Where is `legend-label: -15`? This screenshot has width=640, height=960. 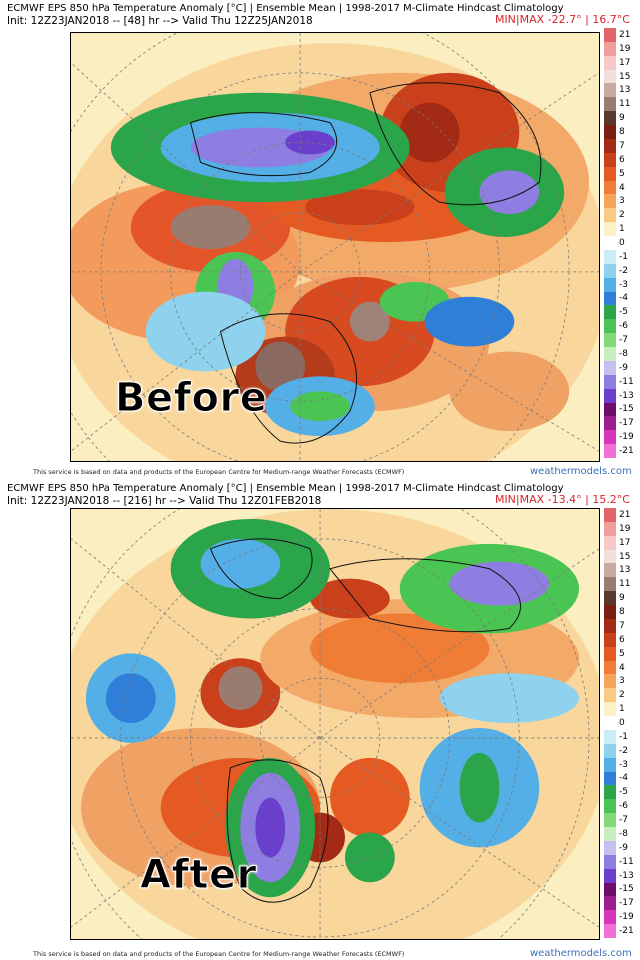 legend-label: -15 is located at coordinates (626, 409).